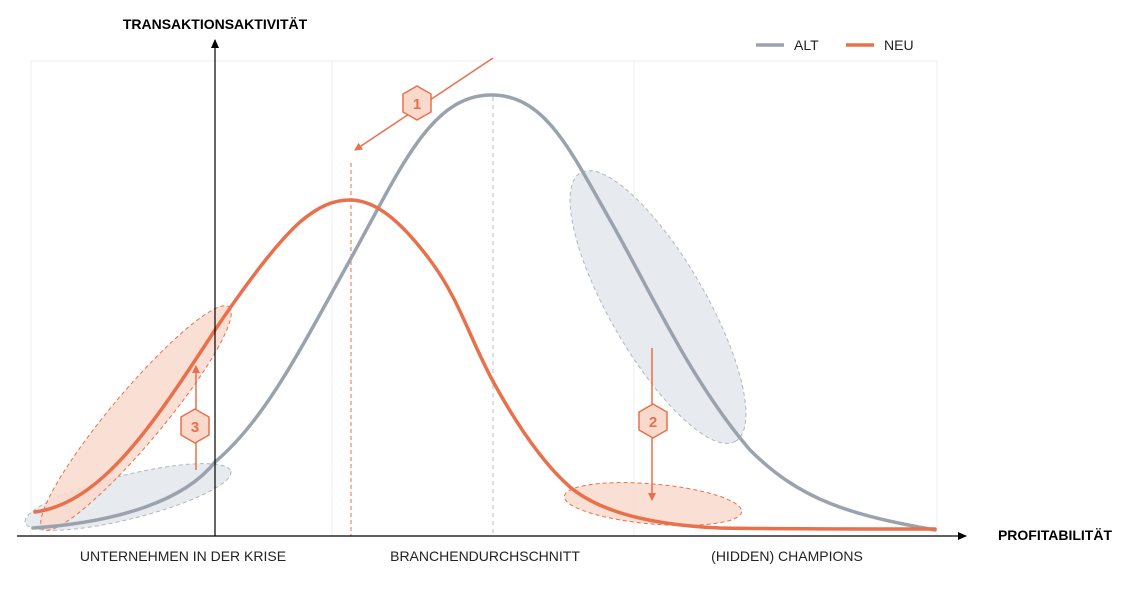 Image resolution: width=1148 pixels, height=594 pixels. I want to click on legend: ALT NEU, so click(835, 45).